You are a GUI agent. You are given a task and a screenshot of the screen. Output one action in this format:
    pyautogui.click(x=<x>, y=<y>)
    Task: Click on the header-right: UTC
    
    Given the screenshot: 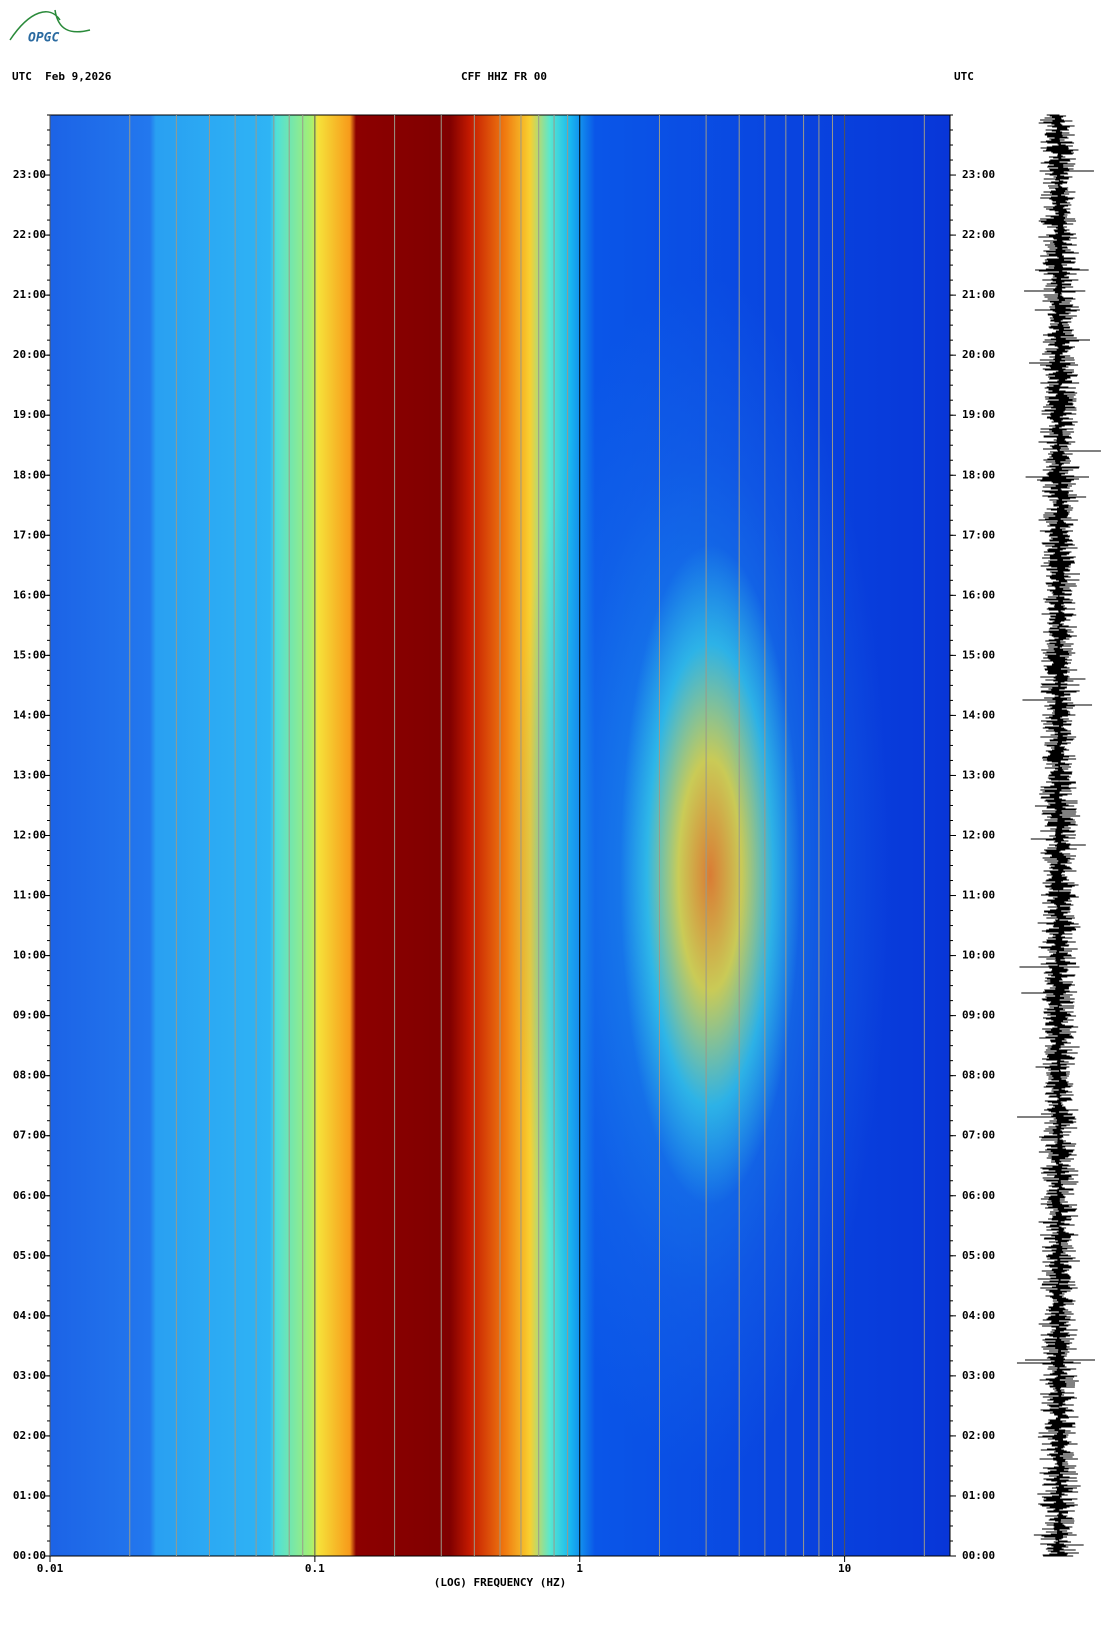 What is the action you would take?
    pyautogui.click(x=964, y=76)
    